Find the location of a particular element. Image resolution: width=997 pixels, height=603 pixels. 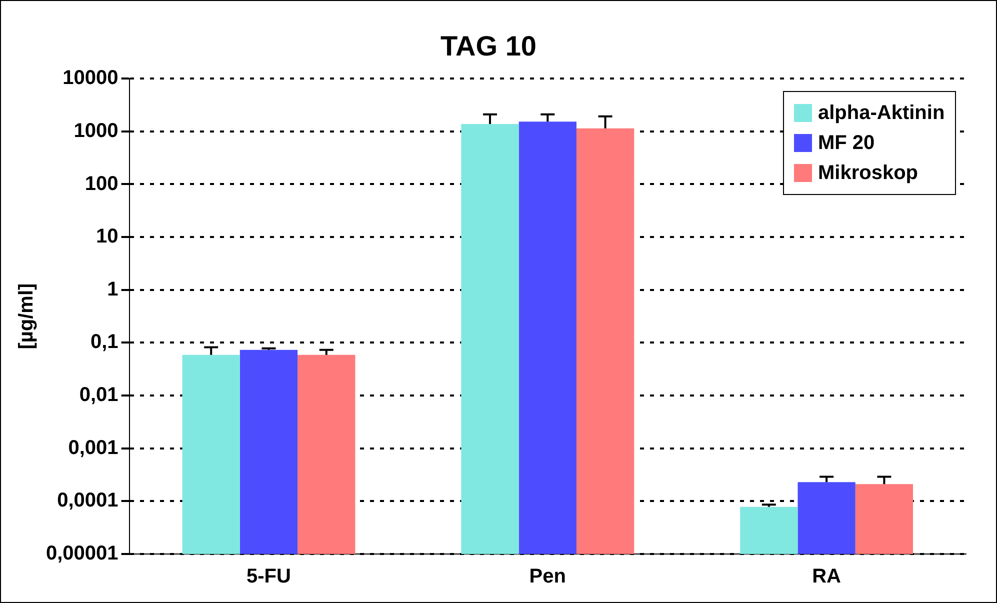

x-tick-label: RA is located at coordinates (826, 577).